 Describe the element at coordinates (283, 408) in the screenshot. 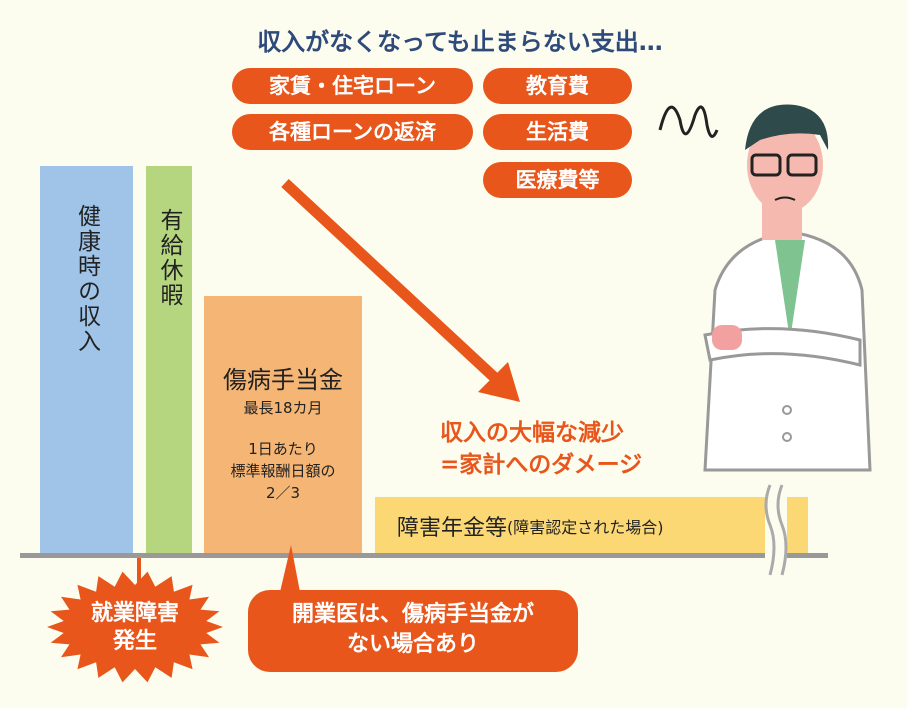

I see `sickness-allowance-duration: 最長18カ月` at that location.